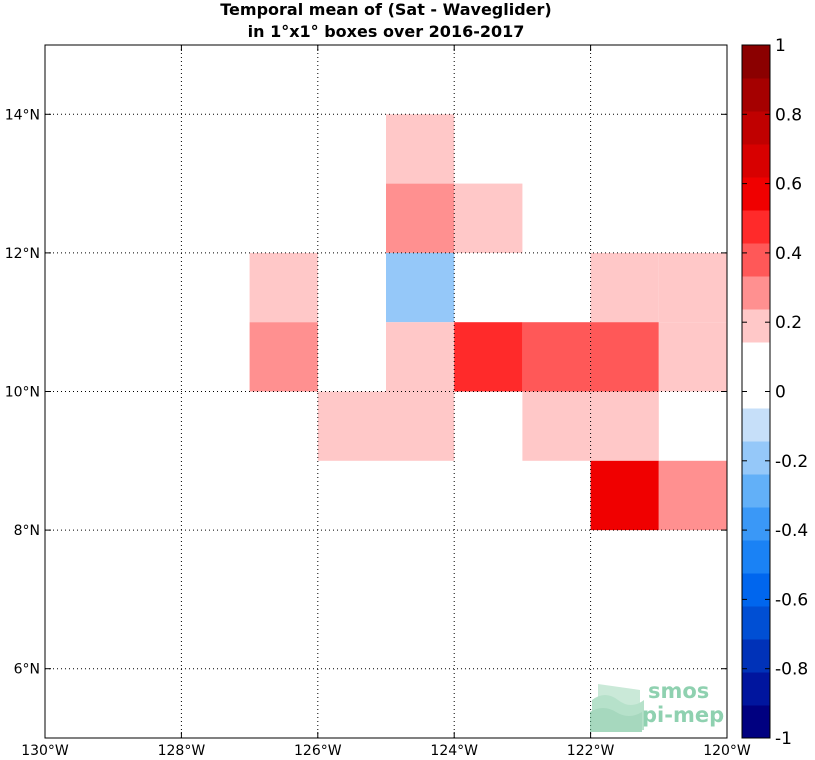 The width and height of the screenshot is (815, 760). What do you see at coordinates (27, 531) in the screenshot?
I see `y-tick-label-1: 8°N` at bounding box center [27, 531].